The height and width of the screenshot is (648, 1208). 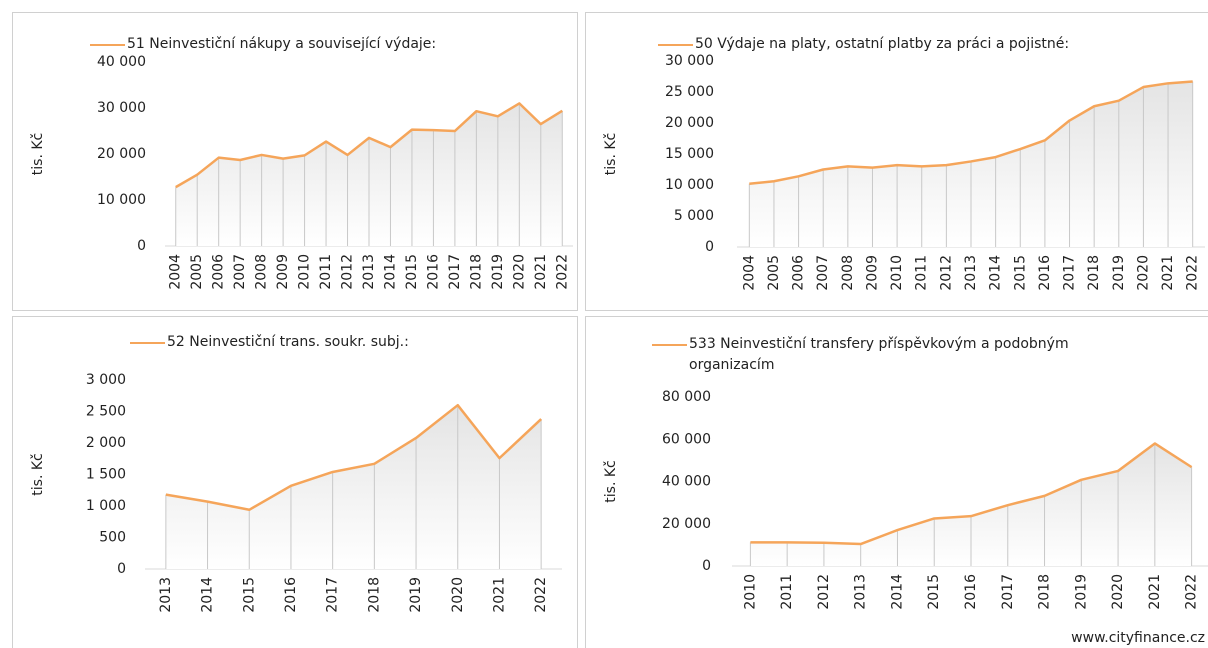 I want to click on y-tick-label: 5 000, so click(x=694, y=216).